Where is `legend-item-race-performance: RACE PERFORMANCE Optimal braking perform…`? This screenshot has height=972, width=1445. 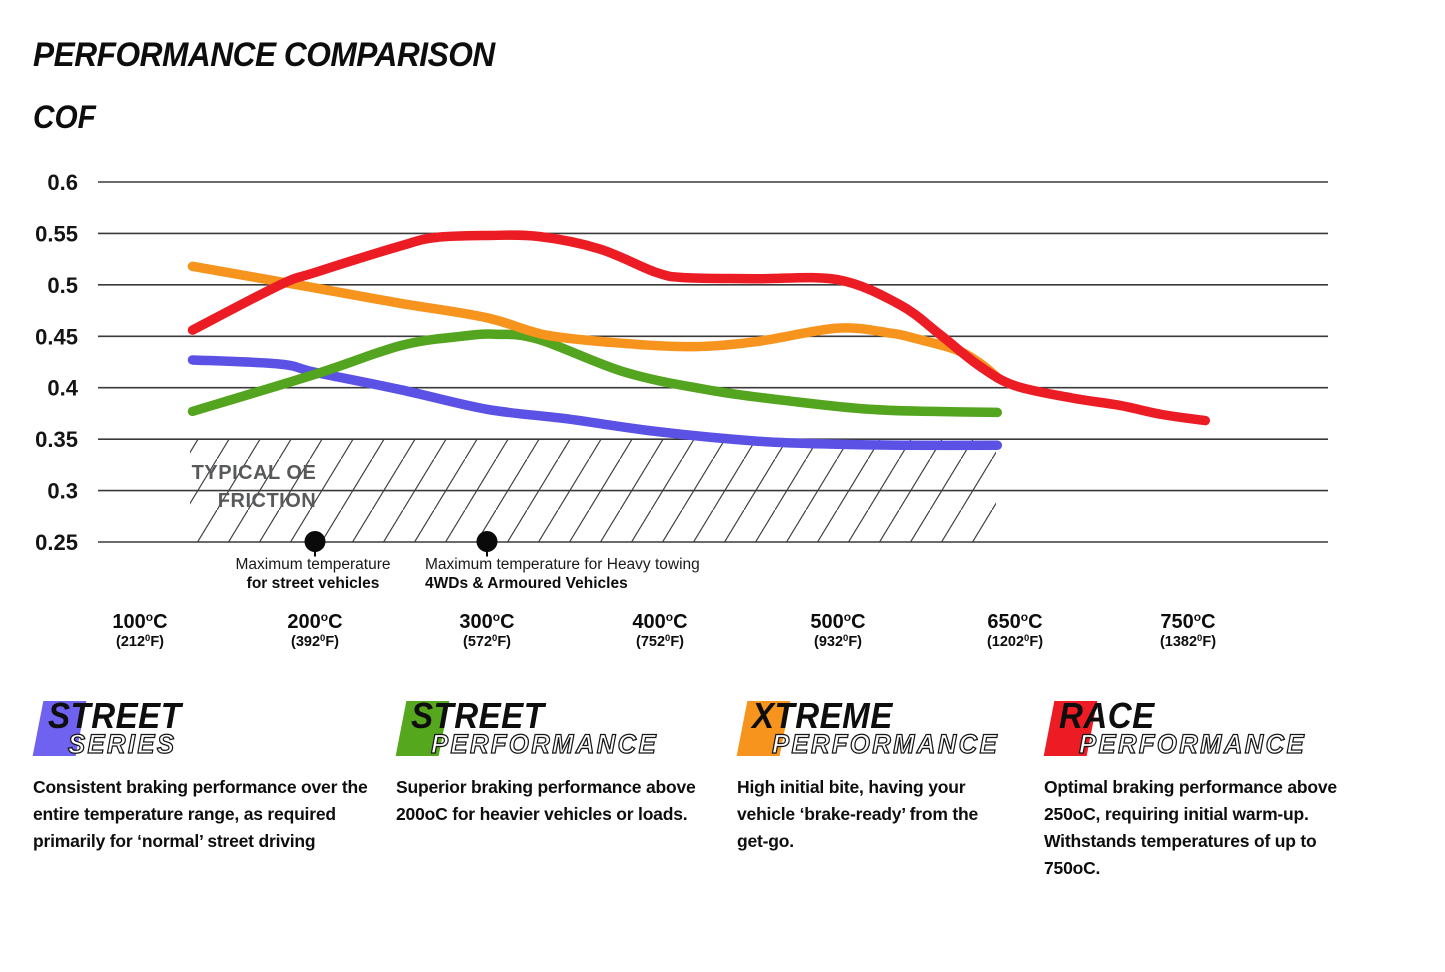
legend-item-race-performance: RACE PERFORMANCE Optimal braking perform… is located at coordinates (1208, 788).